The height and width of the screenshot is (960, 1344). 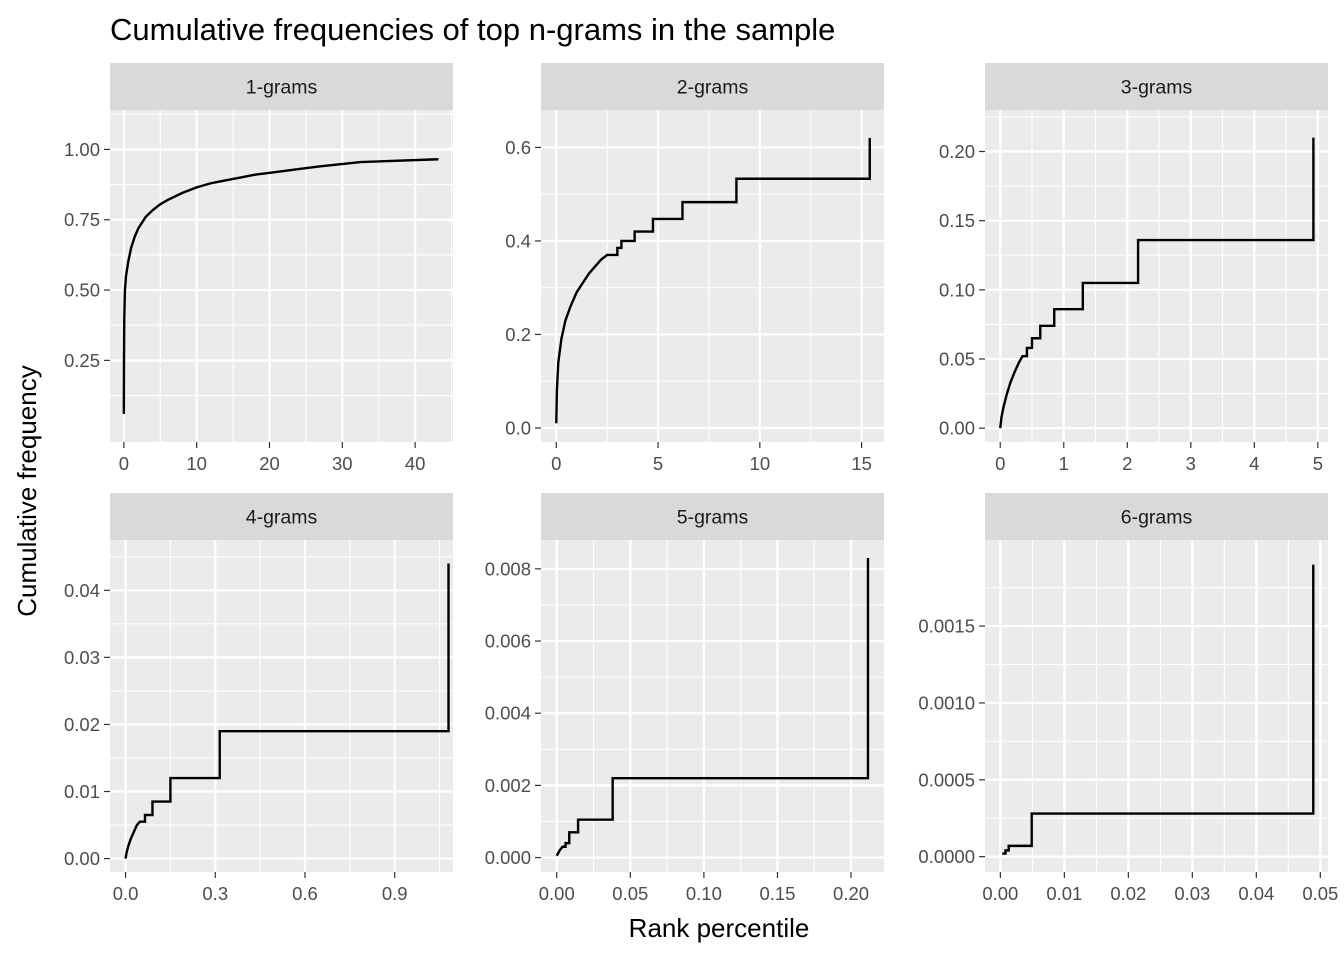 I want to click on y-tick-label: 0.03, so click(x=82, y=657).